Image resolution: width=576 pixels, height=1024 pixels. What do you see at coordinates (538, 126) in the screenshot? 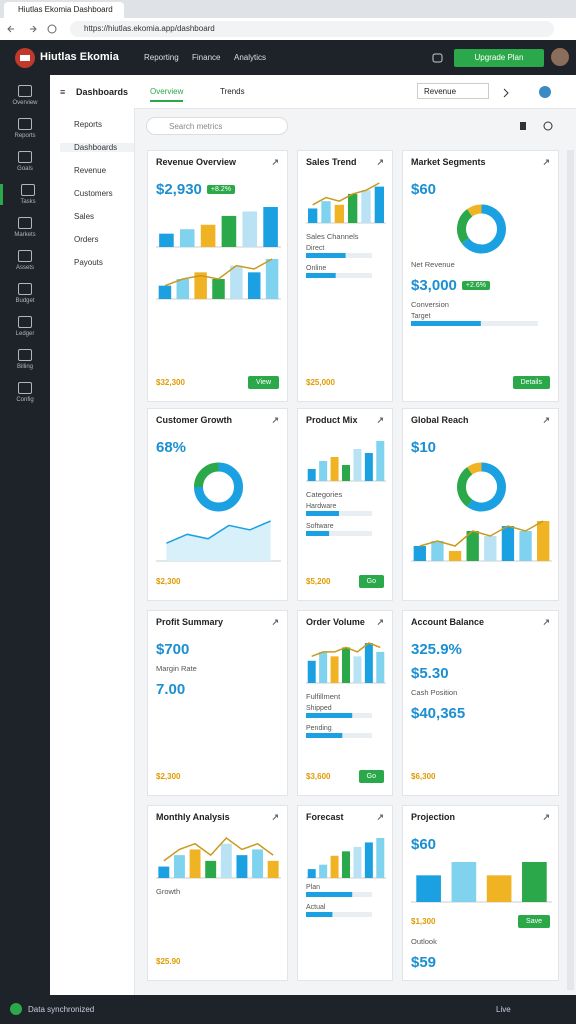
I see `view-icons` at bounding box center [538, 126].